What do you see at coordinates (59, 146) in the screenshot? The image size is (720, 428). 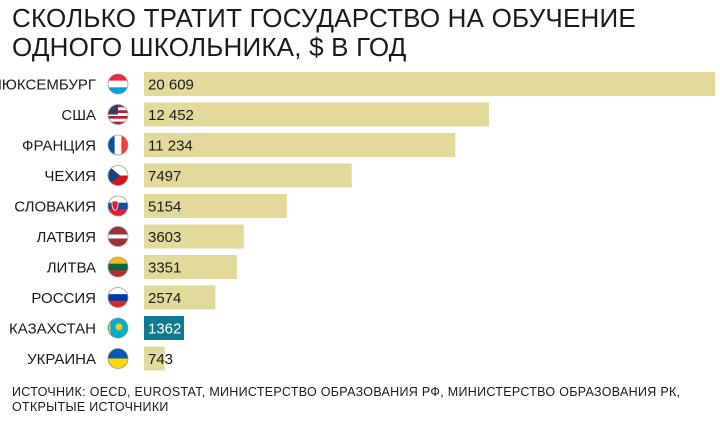 I see `category-label: ФРАНЦИЯ` at bounding box center [59, 146].